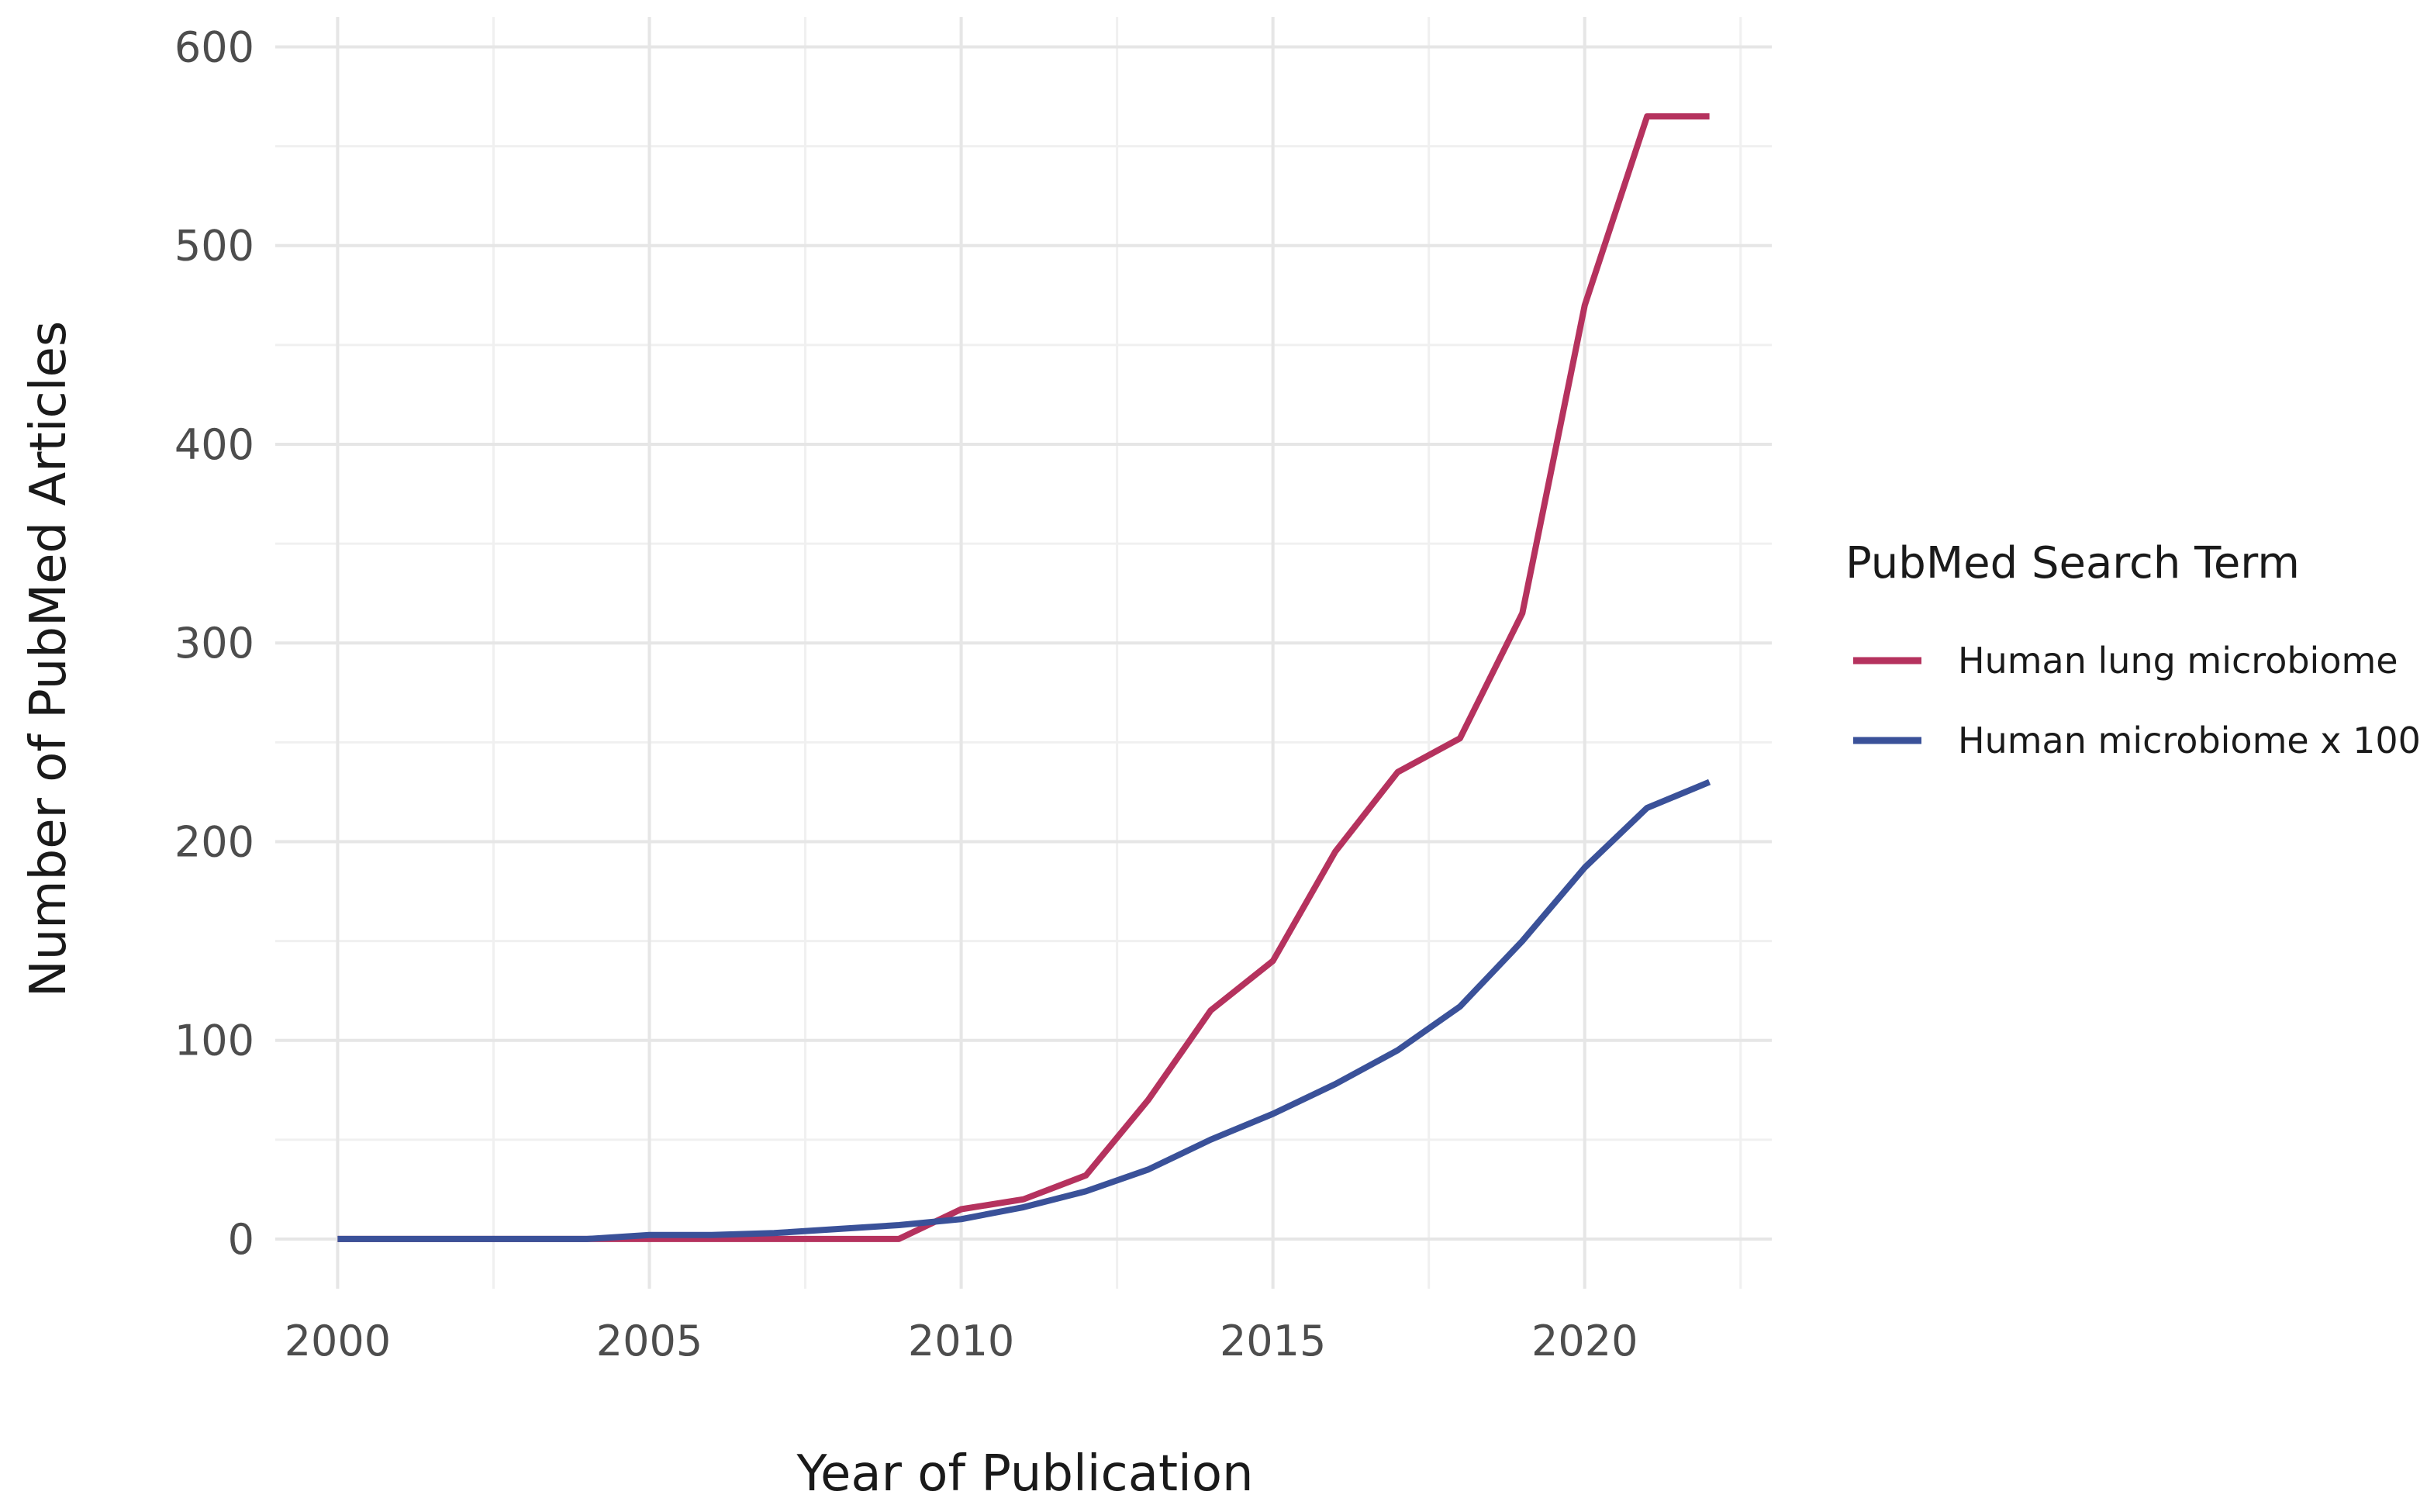  I want to click on y-axis-title: Number of PubMed Articles, so click(49, 659).